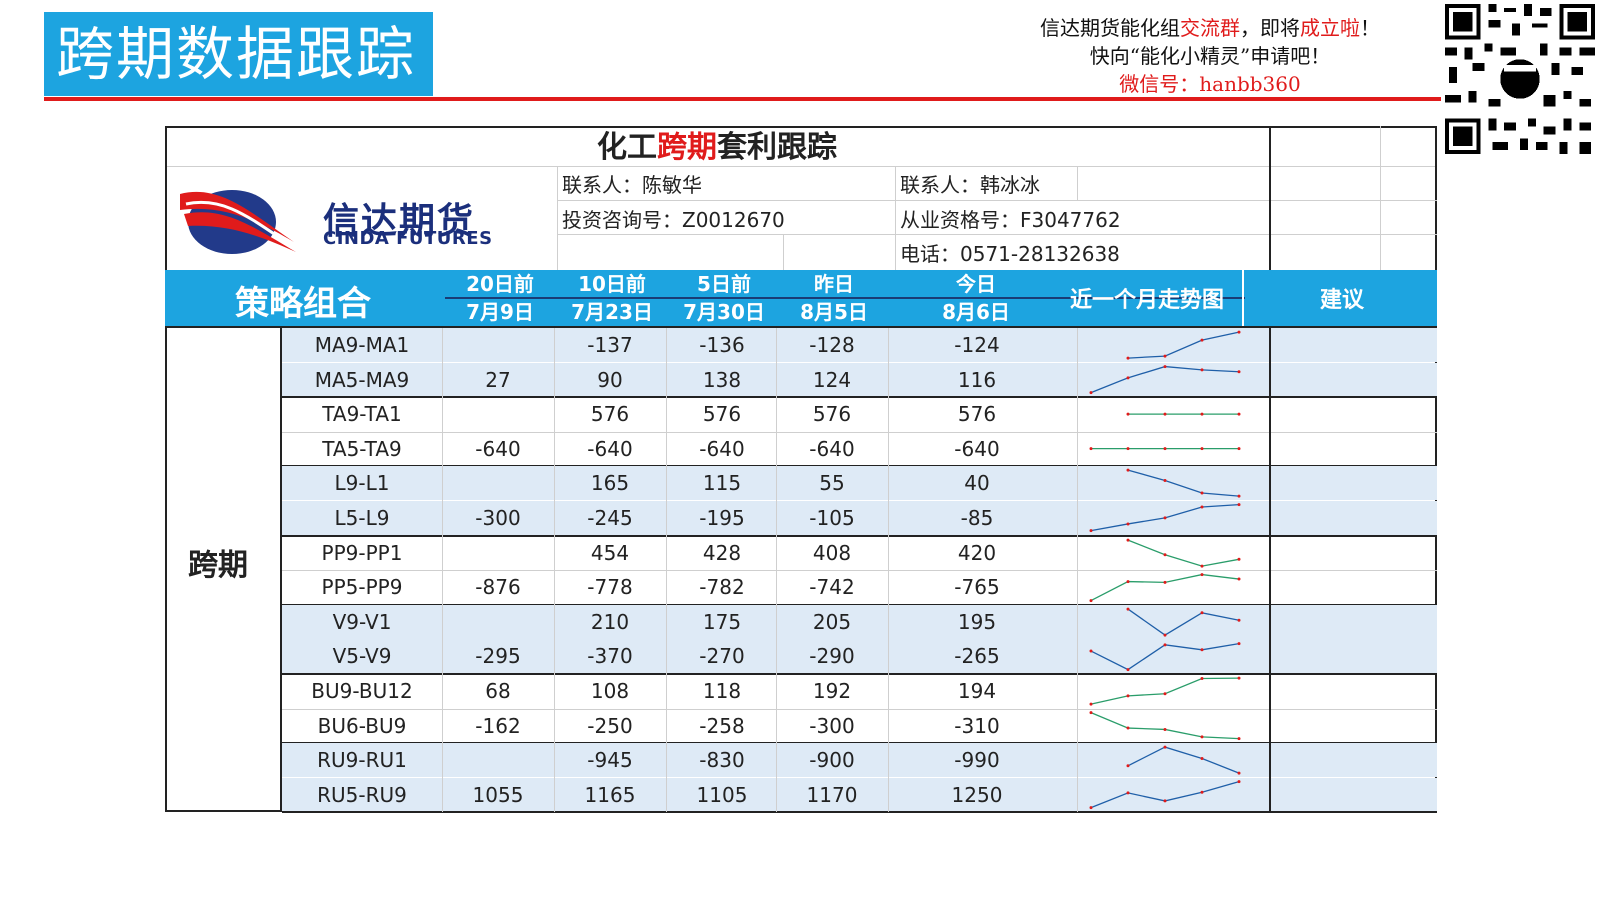 This screenshot has width=1600, height=900. Describe the element at coordinates (362, 587) in the screenshot. I see `cell-name: PP5-PP9` at that location.